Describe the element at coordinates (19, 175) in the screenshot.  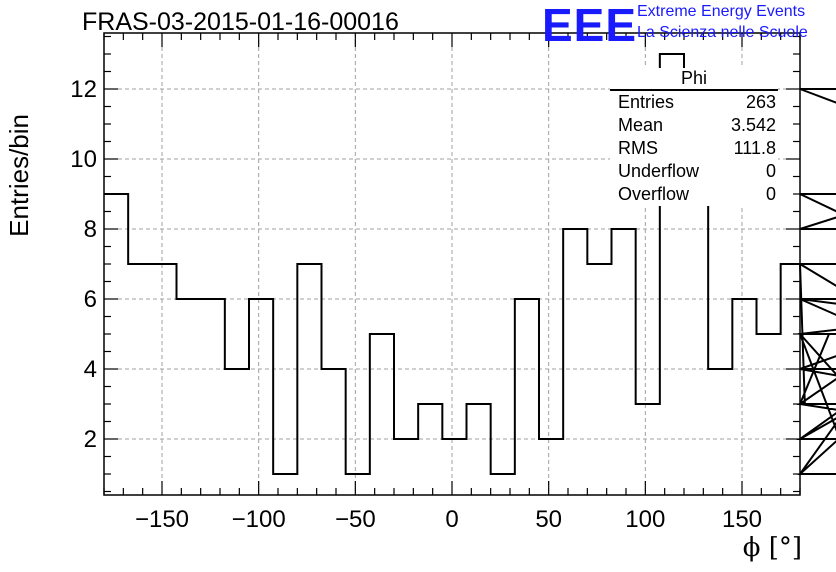
I see `y-axis-label: Entries/bin` at that location.